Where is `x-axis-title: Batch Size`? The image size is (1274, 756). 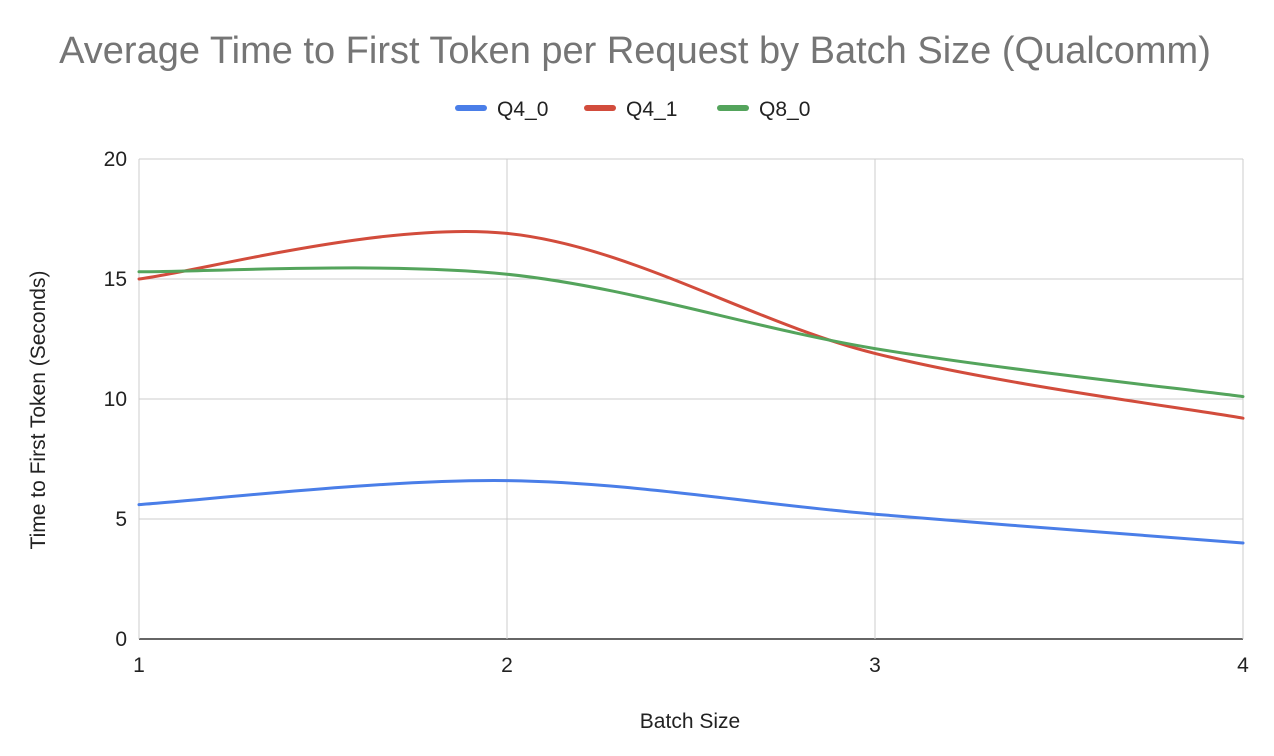 x-axis-title: Batch Size is located at coordinates (690, 721).